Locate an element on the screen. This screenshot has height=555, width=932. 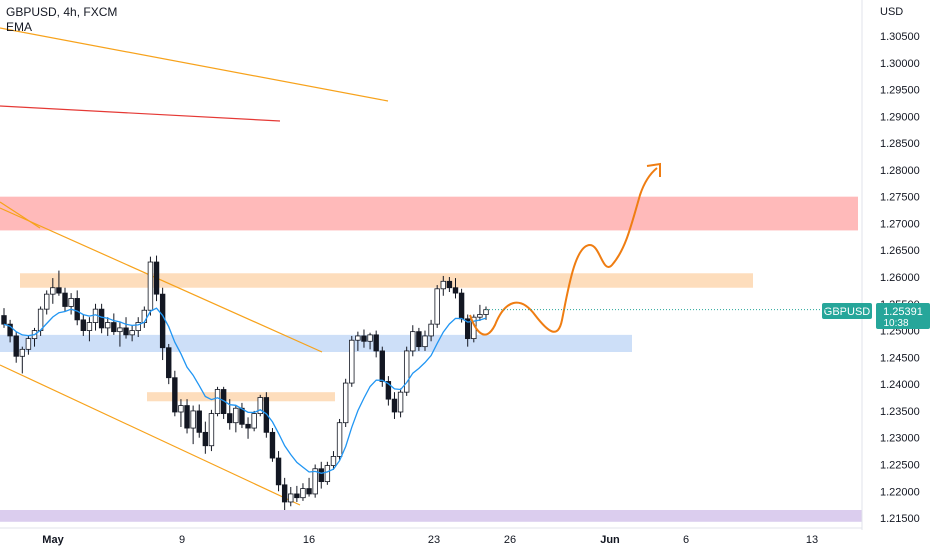
x-tick-label: 6 is located at coordinates (686, 540).